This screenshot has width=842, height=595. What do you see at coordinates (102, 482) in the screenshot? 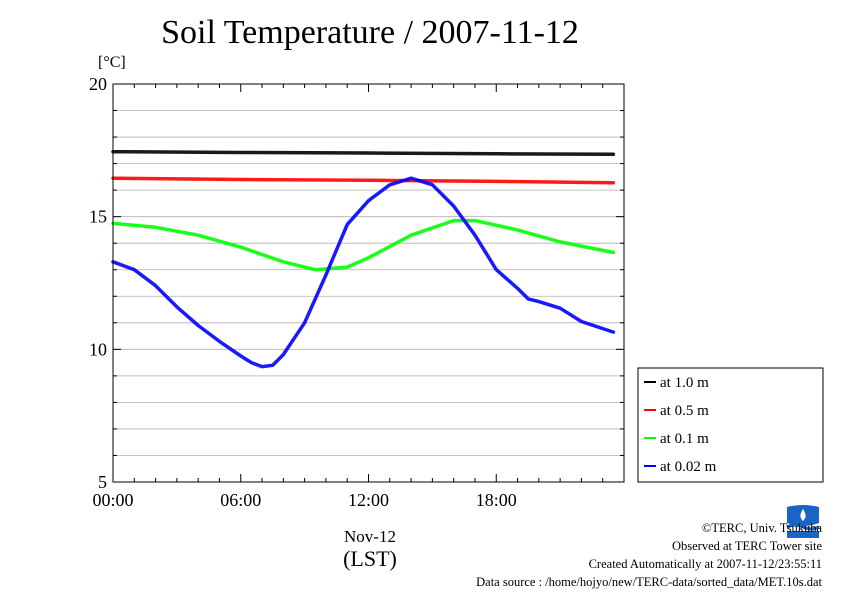
I see `y-tick-label: 5` at bounding box center [102, 482].